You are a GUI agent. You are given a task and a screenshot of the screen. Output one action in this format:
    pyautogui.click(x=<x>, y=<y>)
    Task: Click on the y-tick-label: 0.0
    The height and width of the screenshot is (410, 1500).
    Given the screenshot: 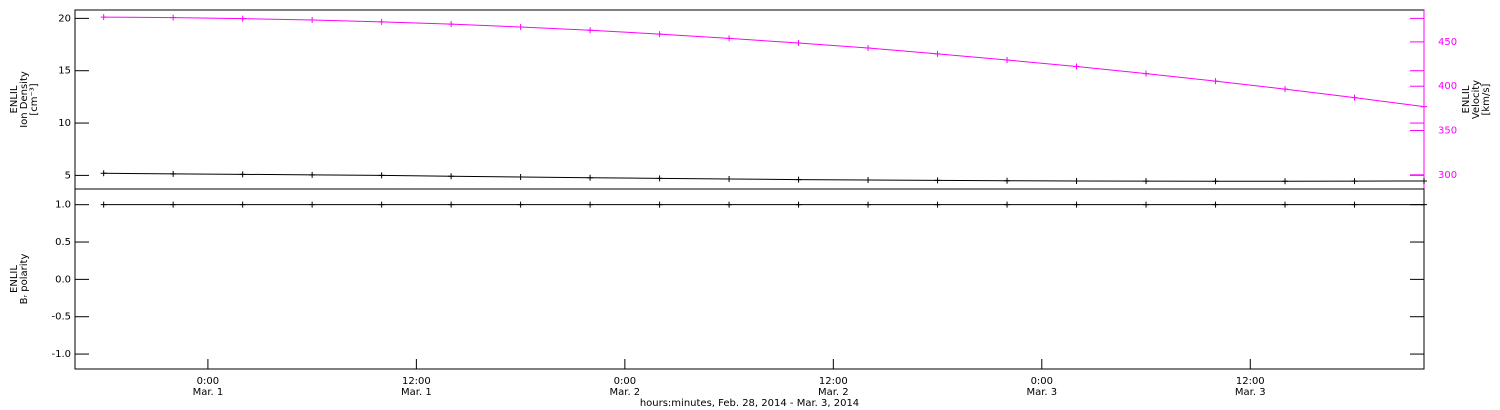 What is the action you would take?
    pyautogui.click(x=63, y=279)
    